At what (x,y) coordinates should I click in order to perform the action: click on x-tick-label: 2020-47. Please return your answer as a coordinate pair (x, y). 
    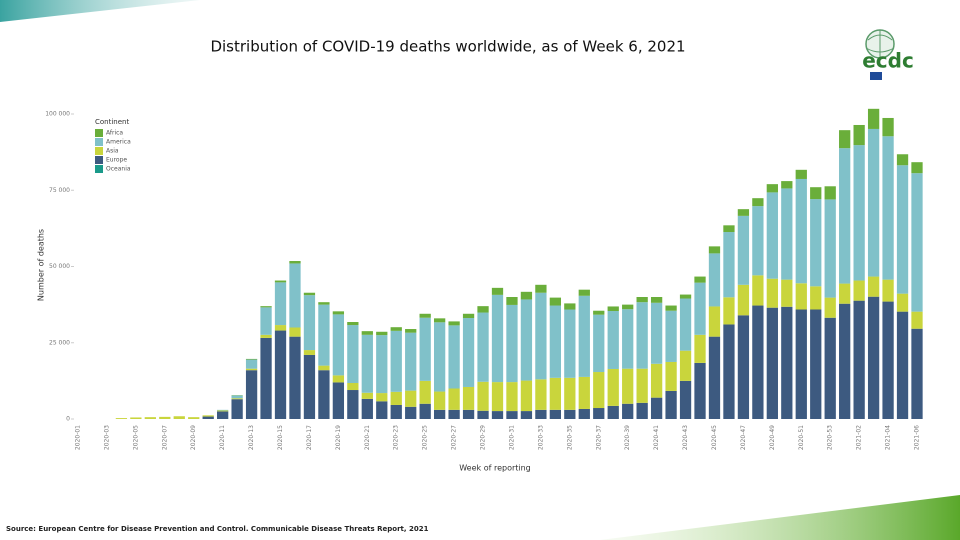
    Looking at the image, I should click on (743, 437).